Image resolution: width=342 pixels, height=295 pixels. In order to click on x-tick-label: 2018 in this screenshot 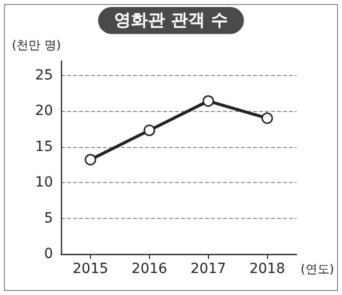, I will do `click(267, 269)`.